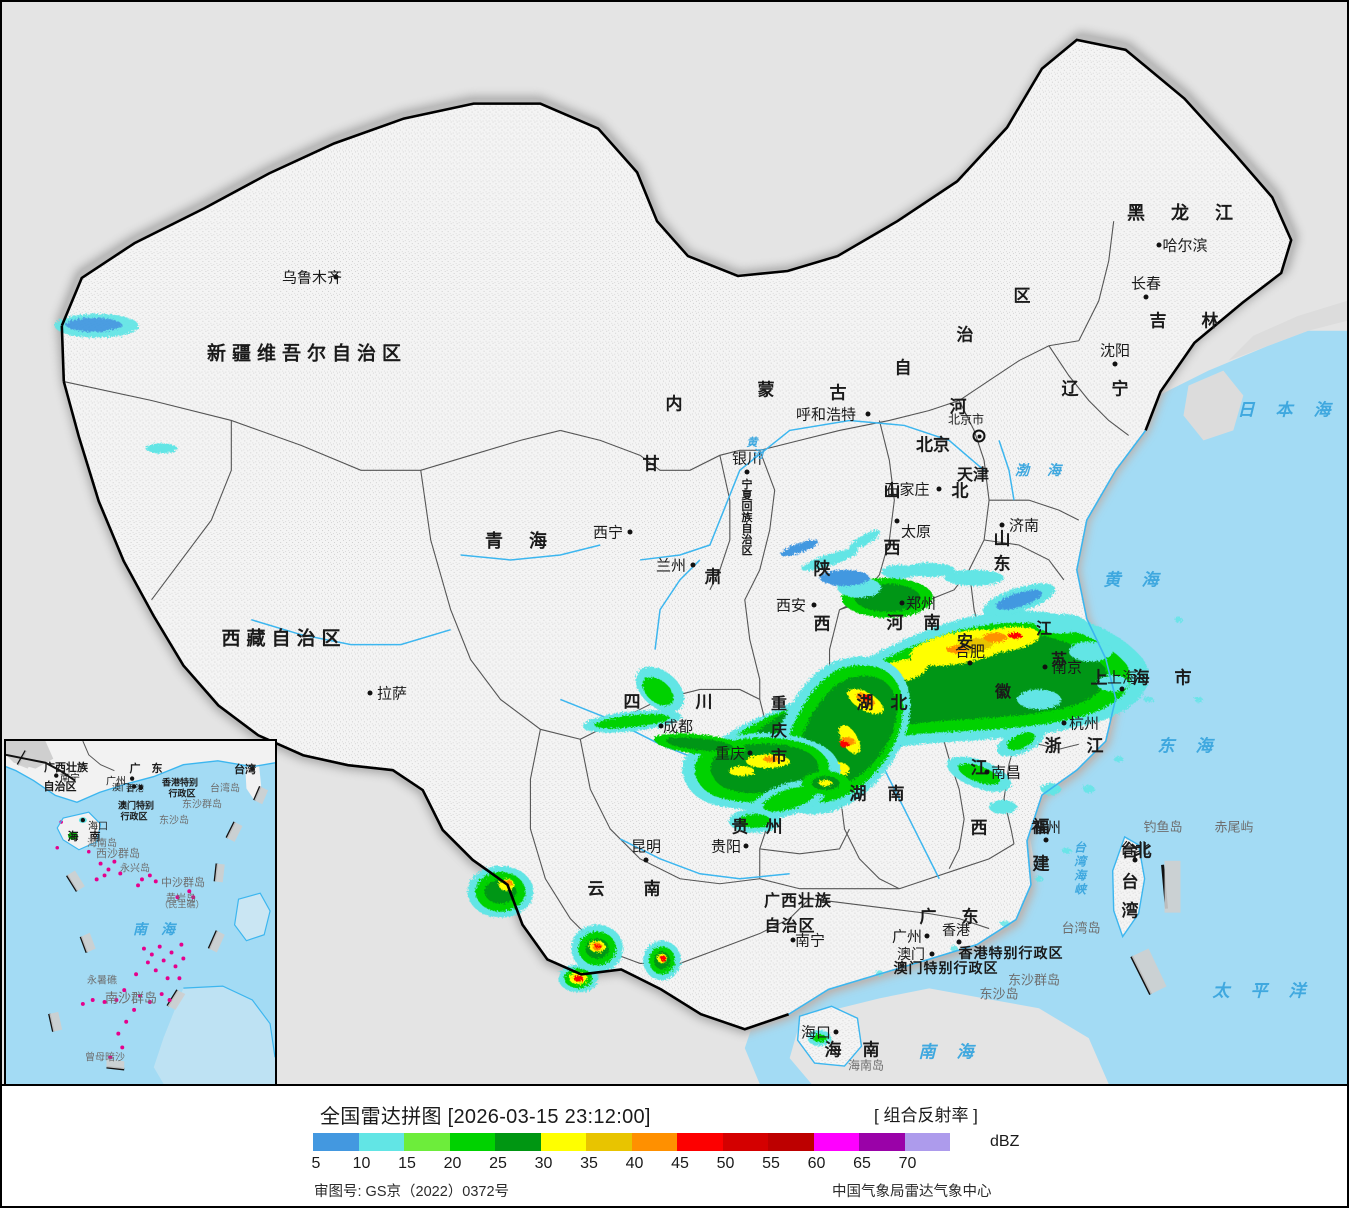 The image size is (1349, 1208). What do you see at coordinates (452, 1163) in the screenshot?
I see `colorbar-tick-20: 20` at bounding box center [452, 1163].